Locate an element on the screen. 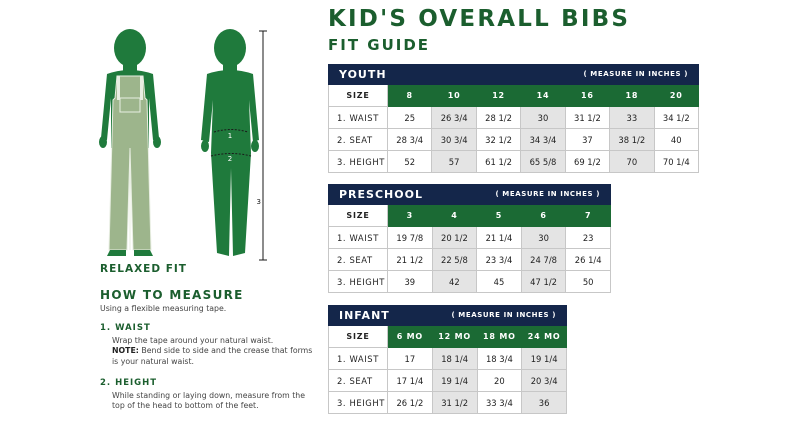 The image size is (800, 429). page-title: KID'S OVERALL BIBS is located at coordinates (479, 19).